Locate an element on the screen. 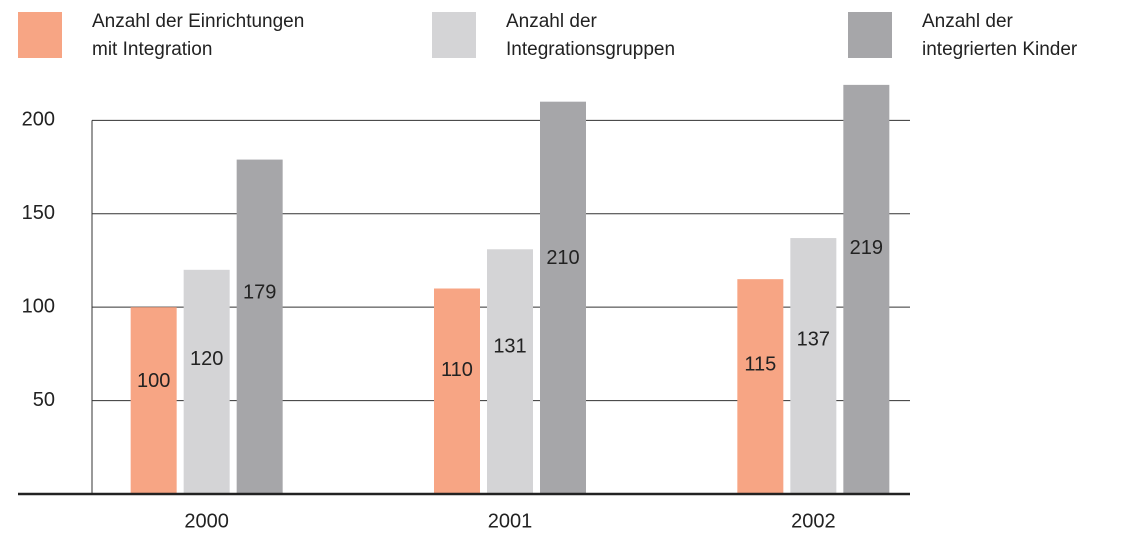 This screenshot has width=1124, height=537. data-label: 210 is located at coordinates (562, 258).